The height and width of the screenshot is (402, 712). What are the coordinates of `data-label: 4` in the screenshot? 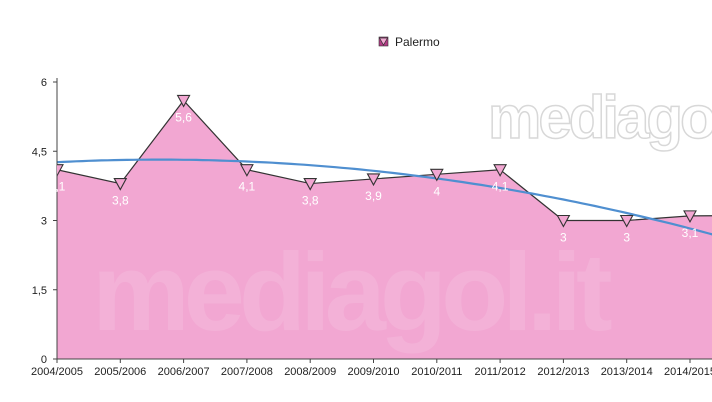 It's located at (436, 191).